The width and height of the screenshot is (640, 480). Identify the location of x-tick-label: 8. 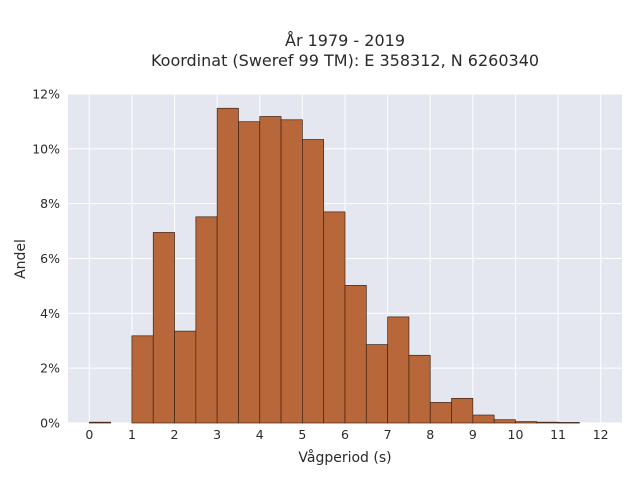
(430, 434).